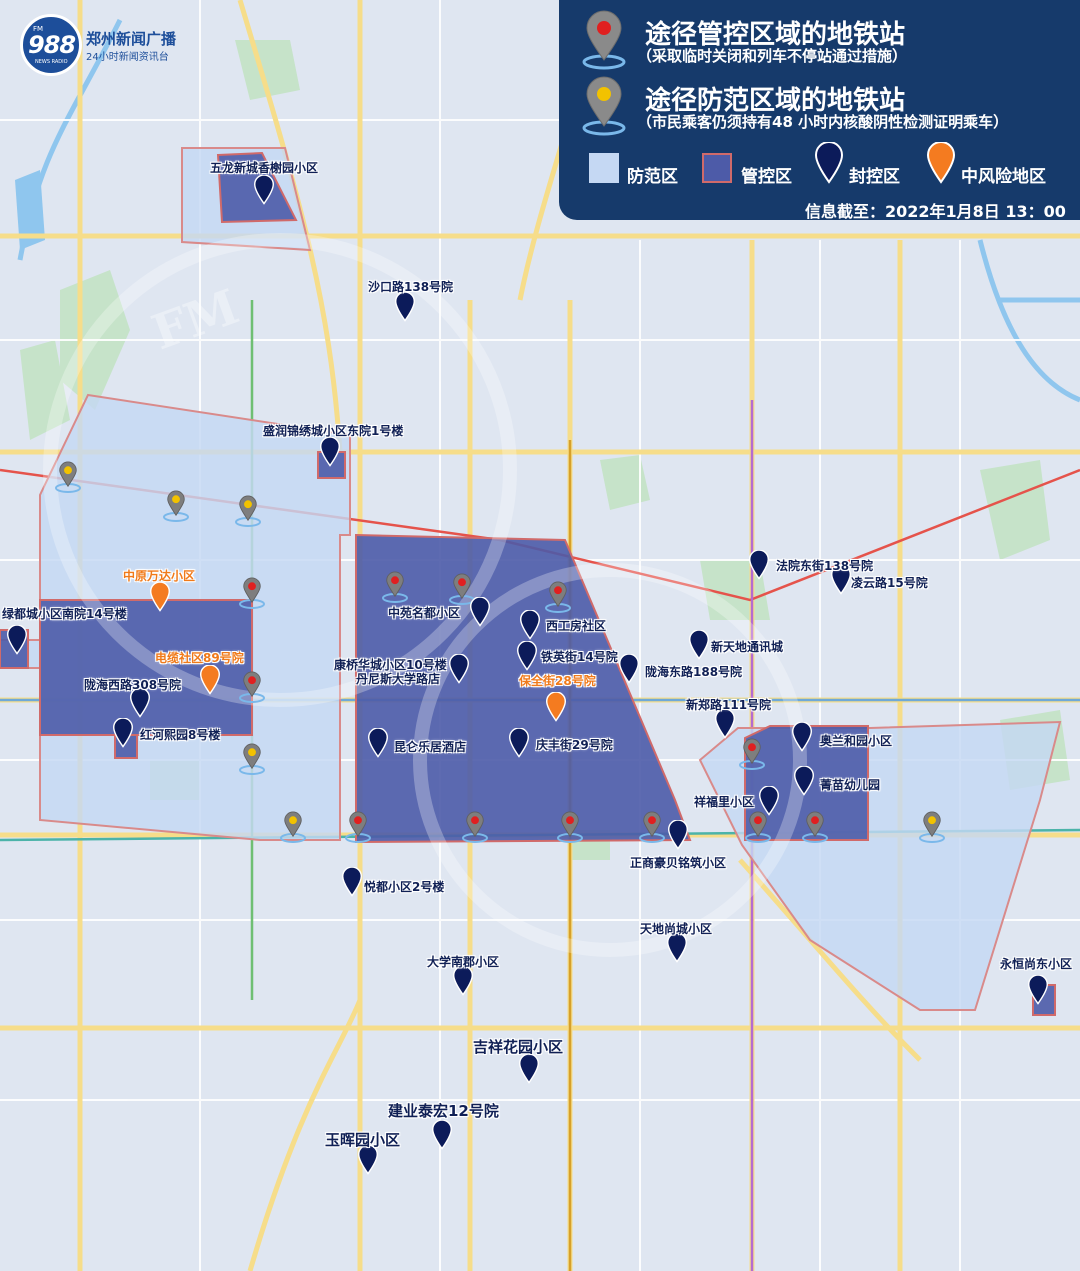 The width and height of the screenshot is (1080, 1271). Describe the element at coordinates (604, 106) in the screenshot. I see `prevention-station-icon` at that location.